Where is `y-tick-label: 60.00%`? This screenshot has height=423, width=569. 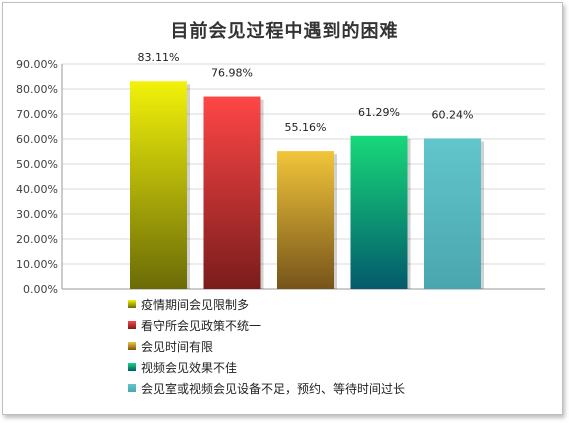
y-tick-label: 60.00% is located at coordinates (37, 139).